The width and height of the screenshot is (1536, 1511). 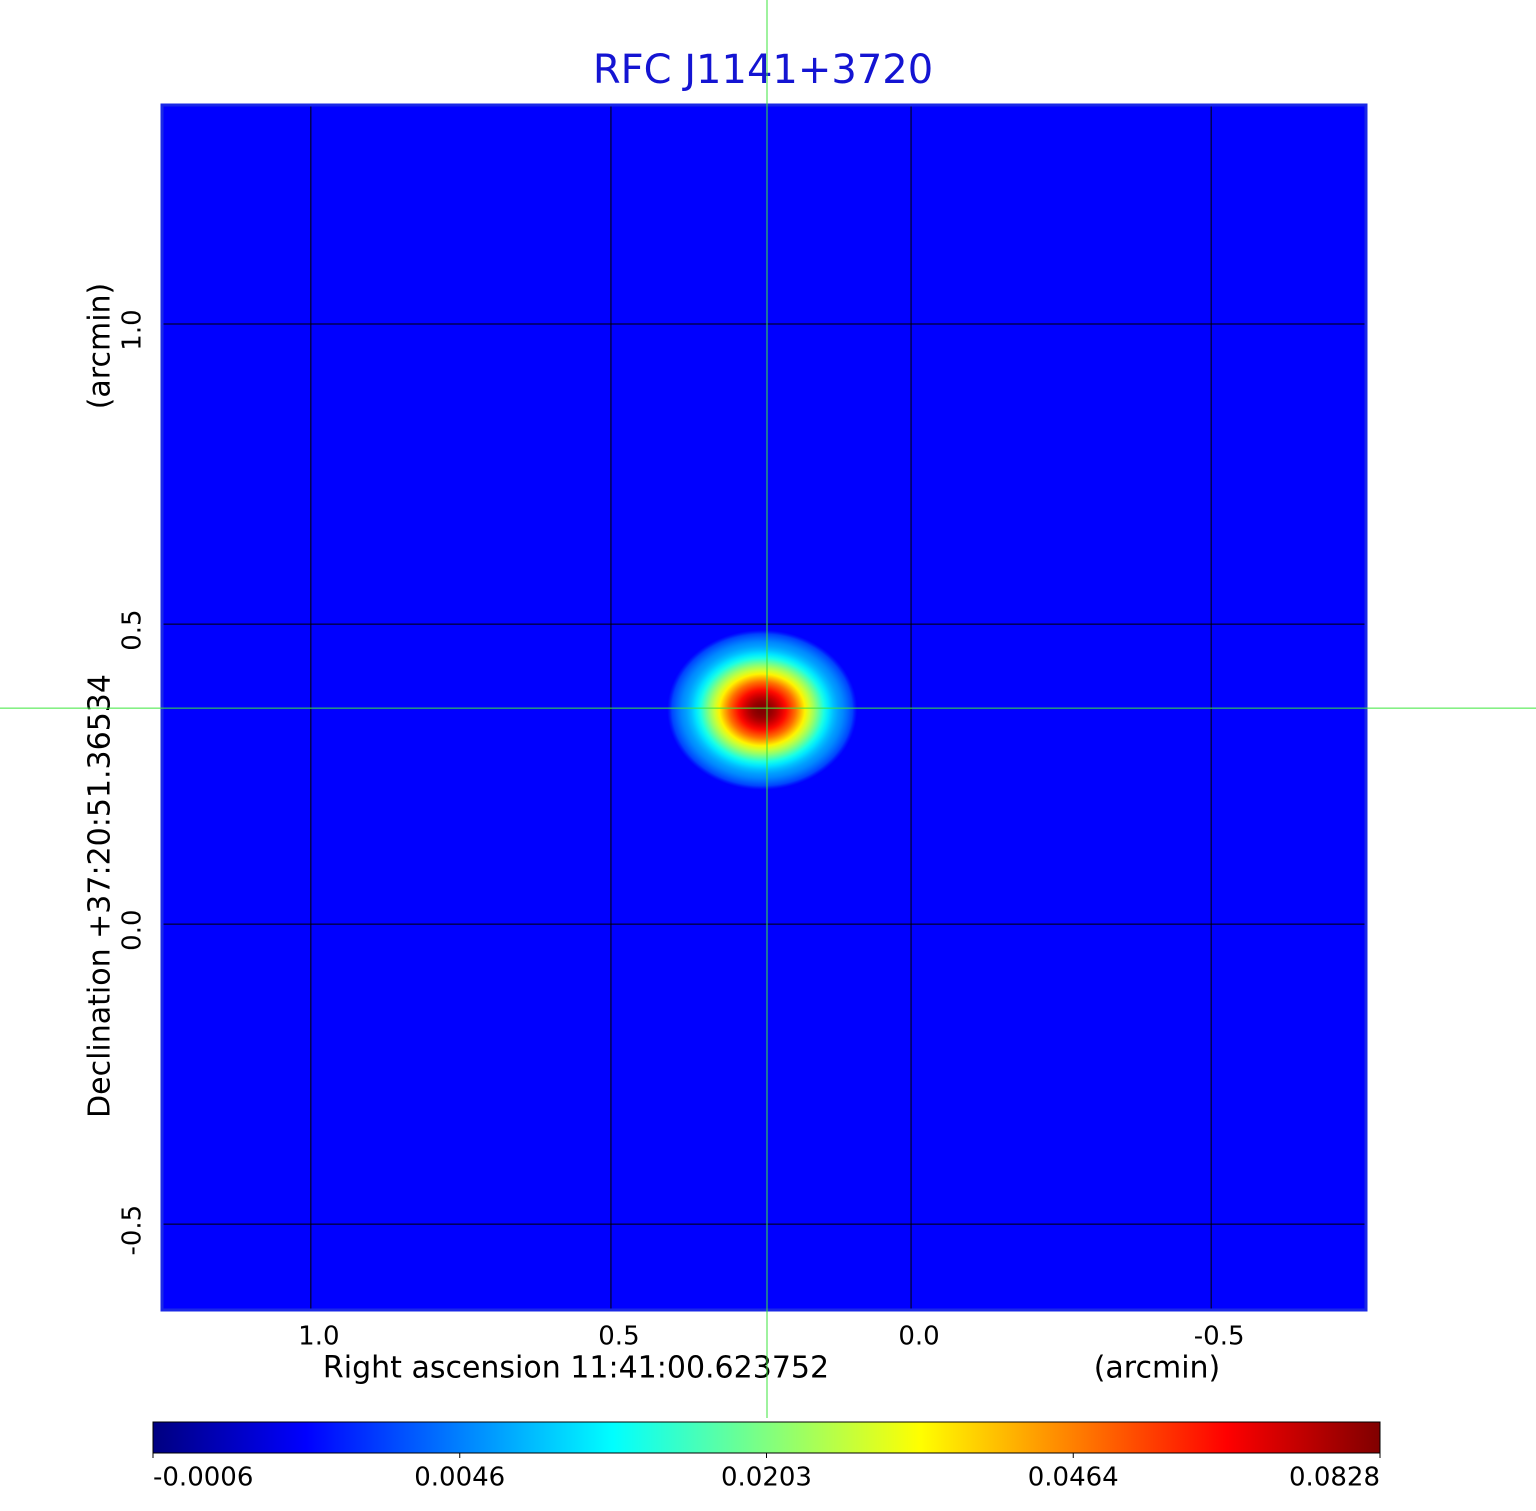 What do you see at coordinates (618, 1337) in the screenshot?
I see `x-tick-label: 0.5` at bounding box center [618, 1337].